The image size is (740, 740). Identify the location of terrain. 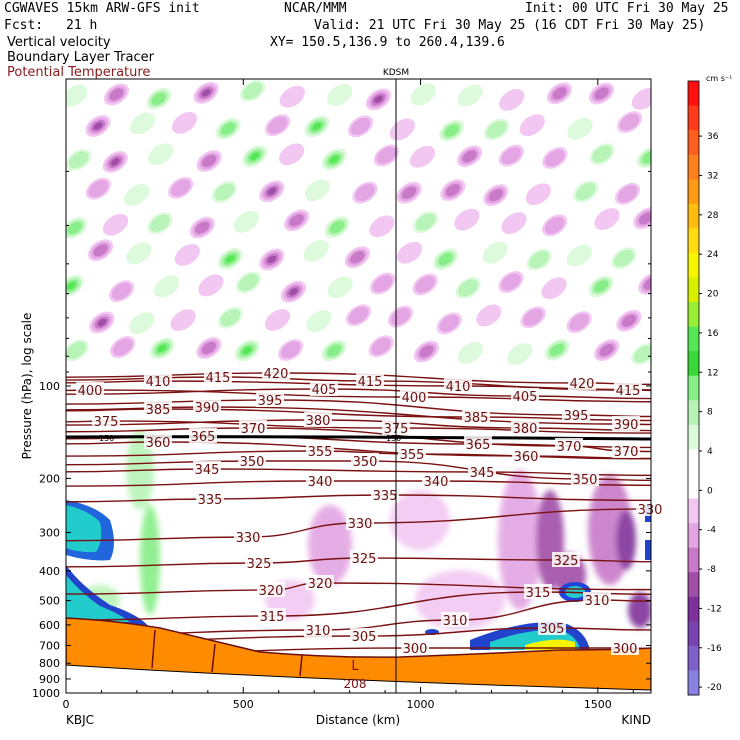
(358, 655).